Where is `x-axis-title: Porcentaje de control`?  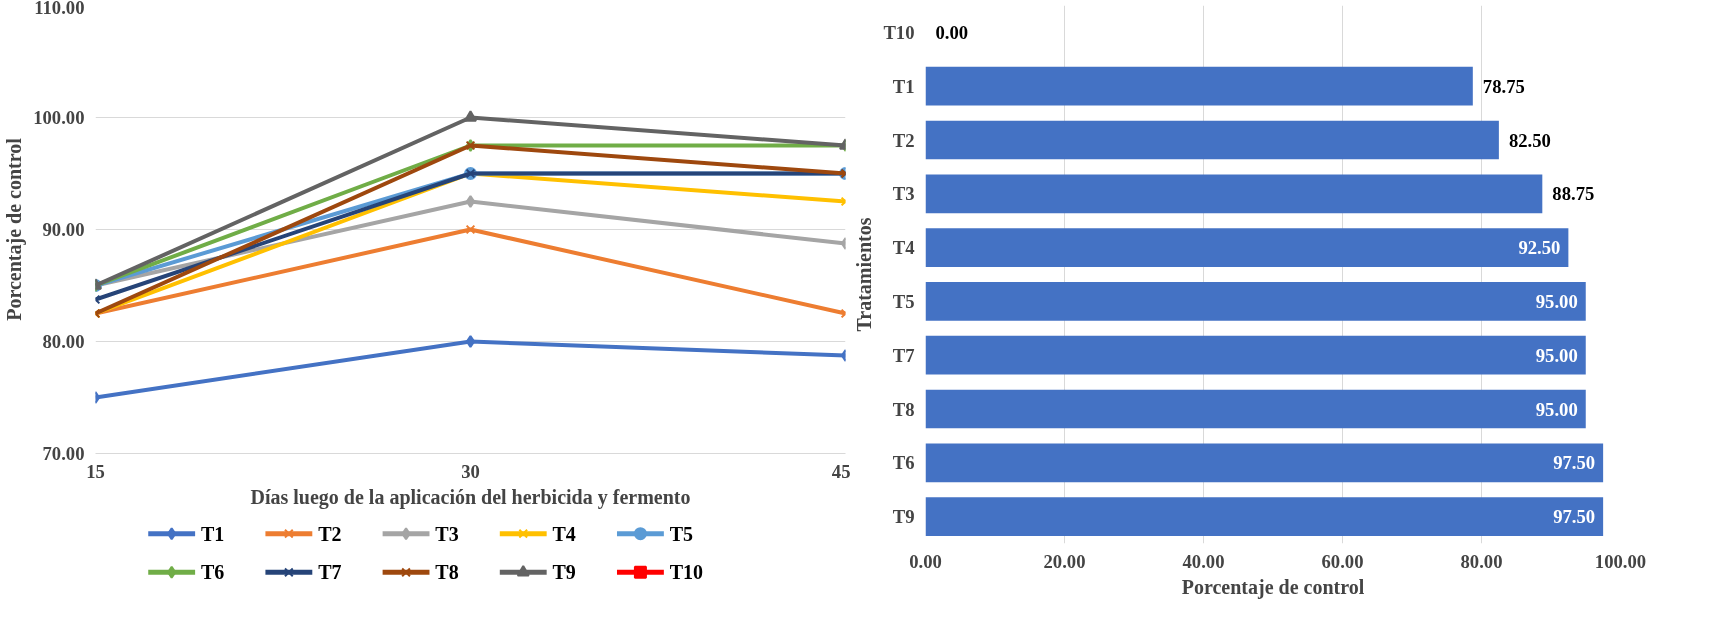 x-axis-title: Porcentaje de control is located at coordinates (1273, 587).